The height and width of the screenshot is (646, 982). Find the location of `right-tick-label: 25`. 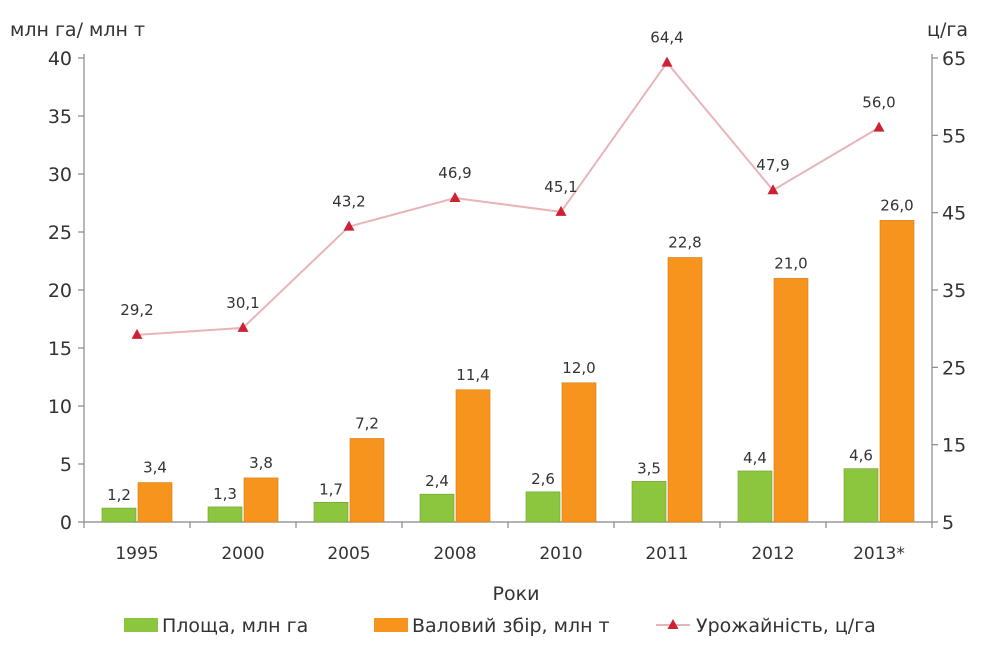

right-tick-label: 25 is located at coordinates (954, 368).